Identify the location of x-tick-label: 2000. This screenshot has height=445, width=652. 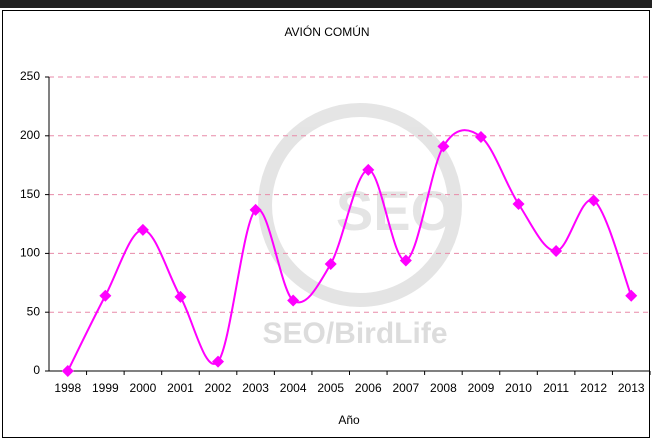
(143, 388).